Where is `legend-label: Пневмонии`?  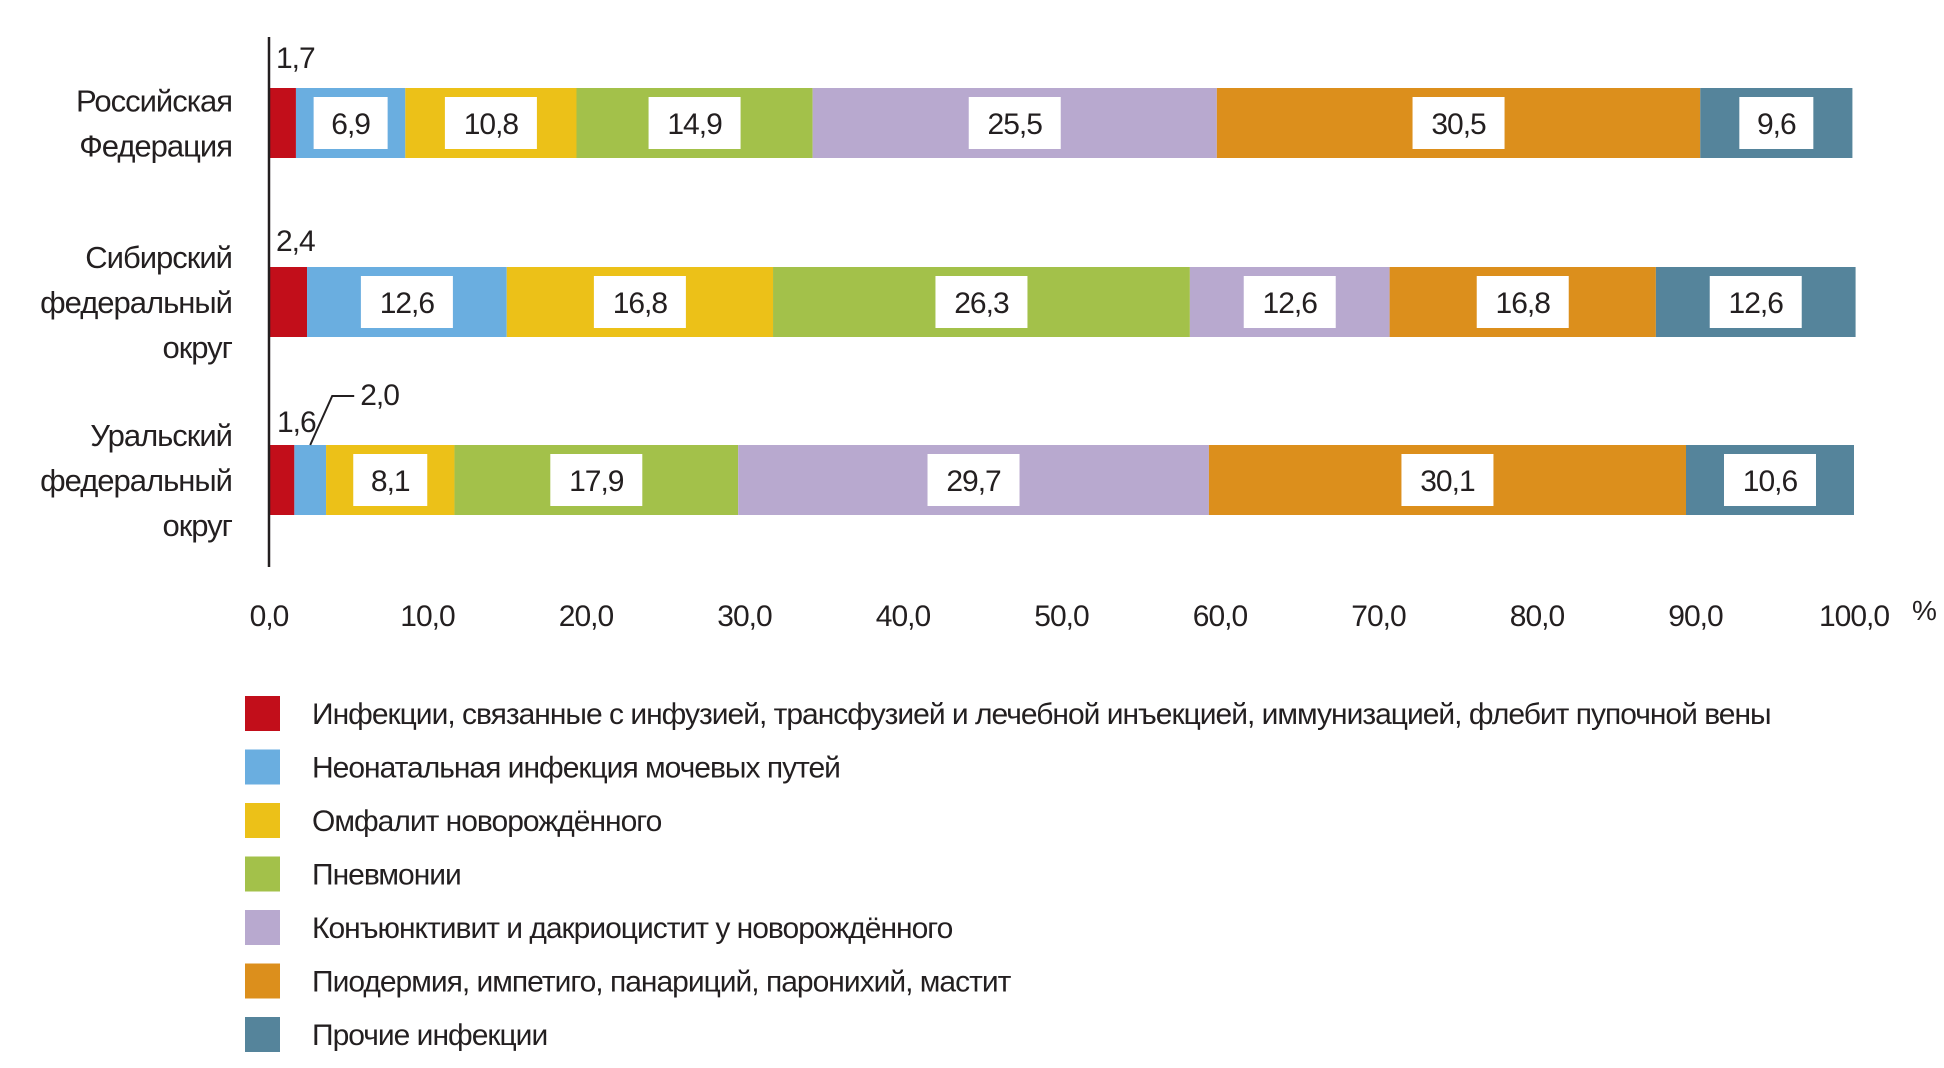 legend-label: Пневмонии is located at coordinates (386, 875).